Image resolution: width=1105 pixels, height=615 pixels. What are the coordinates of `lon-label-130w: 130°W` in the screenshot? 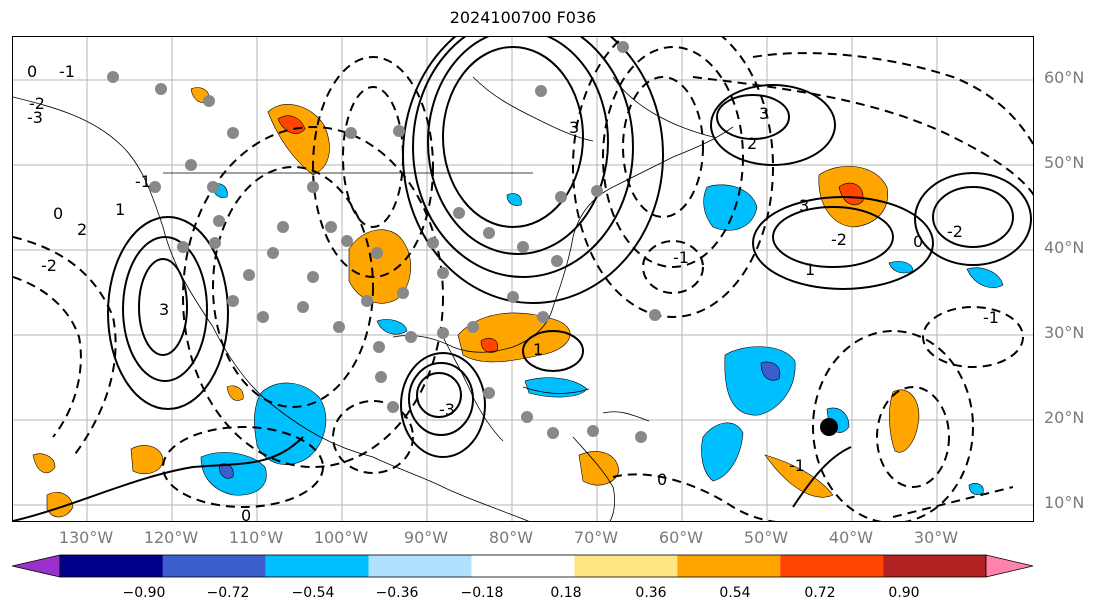 It's located at (86, 537).